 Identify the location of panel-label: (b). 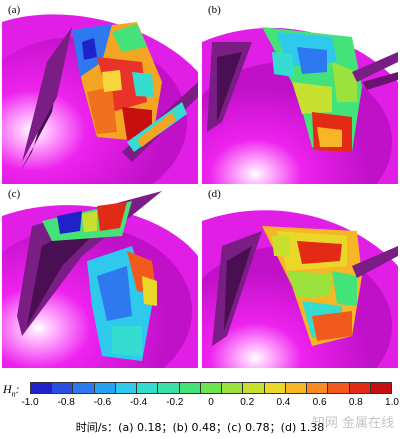
(214, 10).